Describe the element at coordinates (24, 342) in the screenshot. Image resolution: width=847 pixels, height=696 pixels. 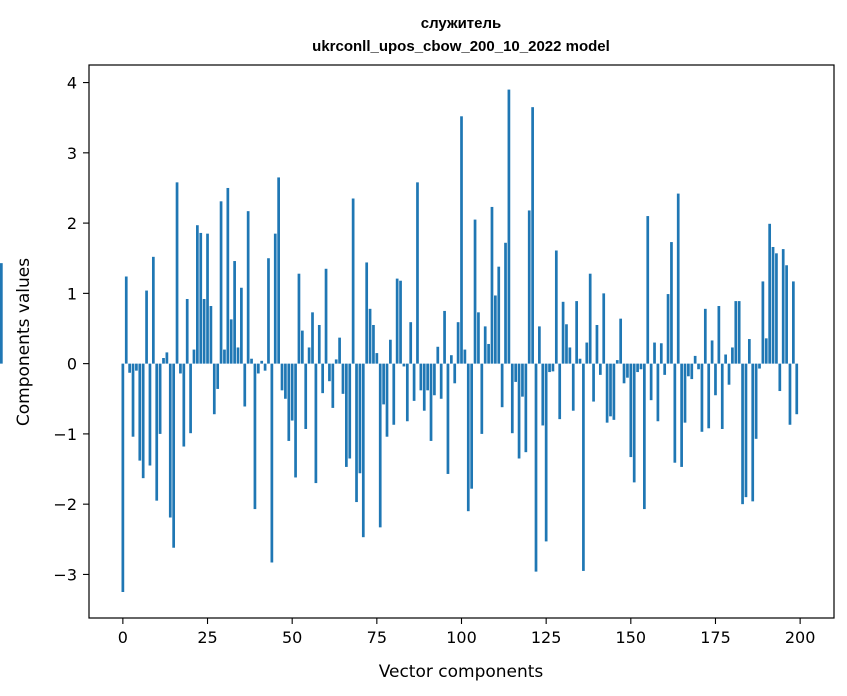
I see `y-axis-label: Components values` at that location.